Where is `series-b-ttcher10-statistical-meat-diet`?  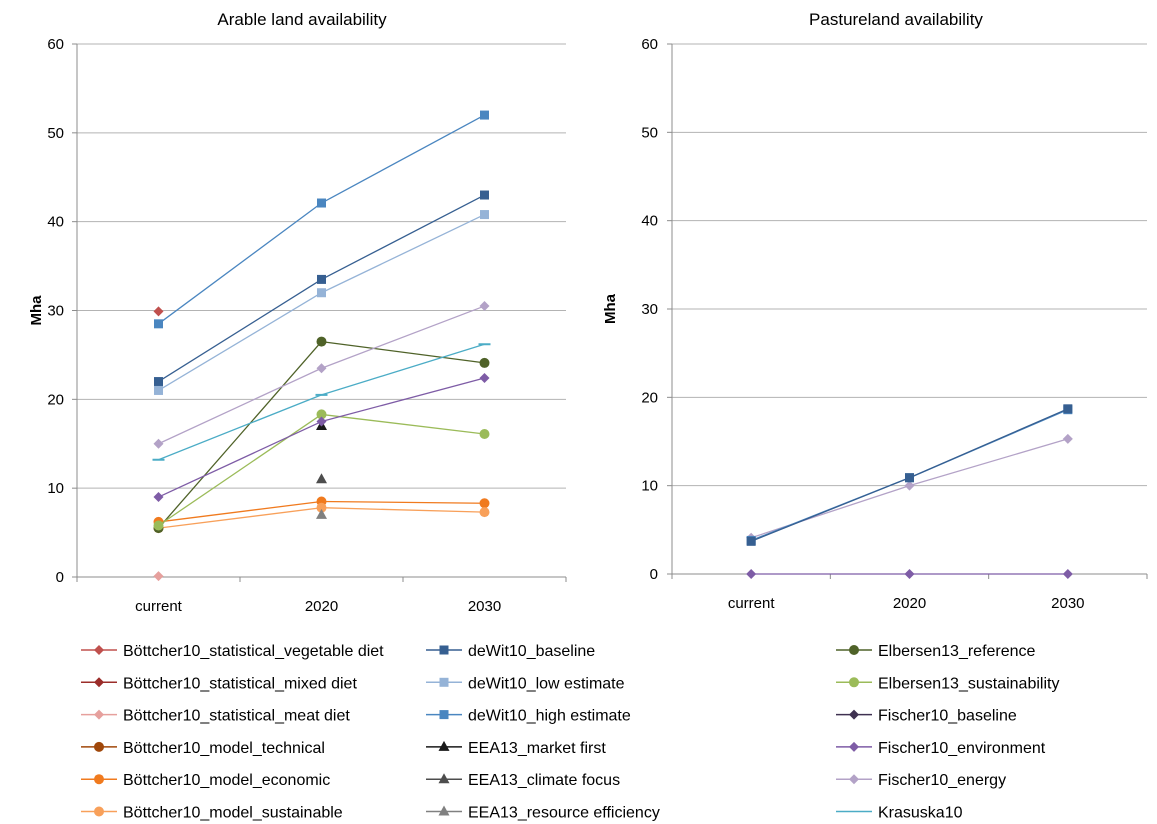 series-b-ttcher10-statistical-meat-diet is located at coordinates (158, 576).